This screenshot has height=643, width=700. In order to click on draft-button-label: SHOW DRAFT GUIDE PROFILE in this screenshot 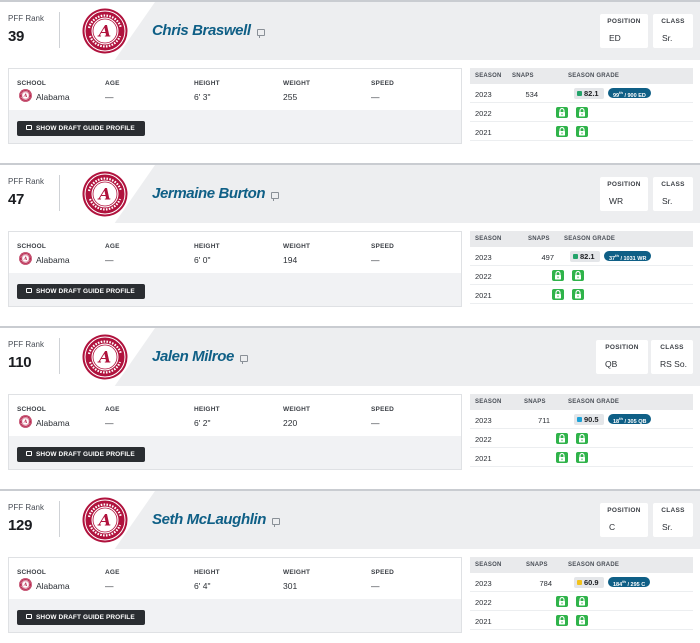, I will do `click(85, 128)`.